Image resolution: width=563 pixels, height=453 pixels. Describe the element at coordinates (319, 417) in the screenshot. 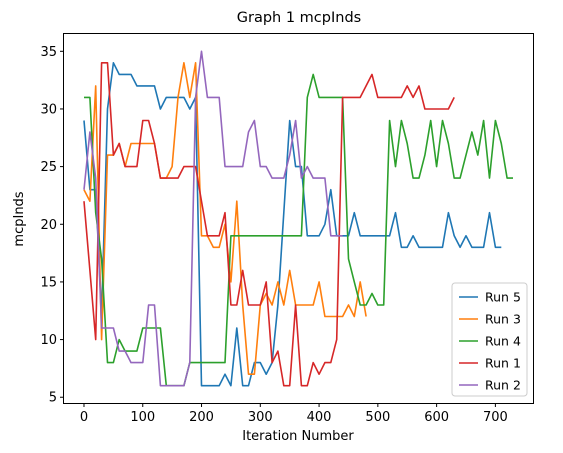

I see `x-tick-label: 400` at that location.